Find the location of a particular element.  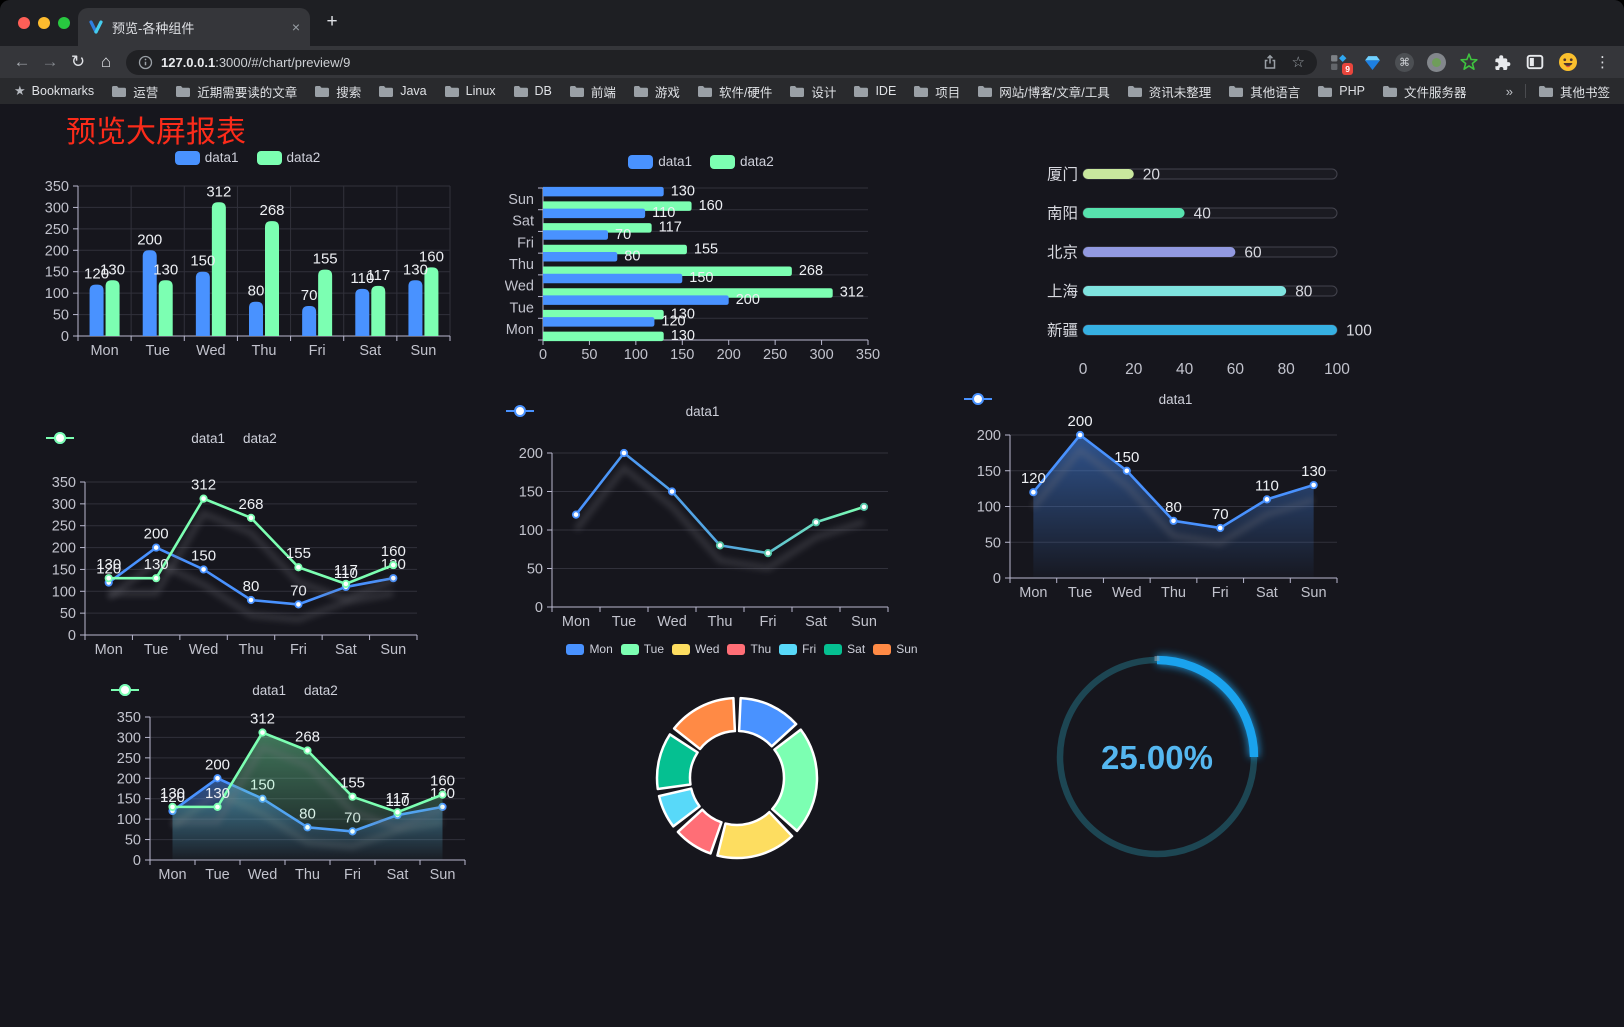

tab-manager-extension-icon: 9 is located at coordinates (1341, 63).